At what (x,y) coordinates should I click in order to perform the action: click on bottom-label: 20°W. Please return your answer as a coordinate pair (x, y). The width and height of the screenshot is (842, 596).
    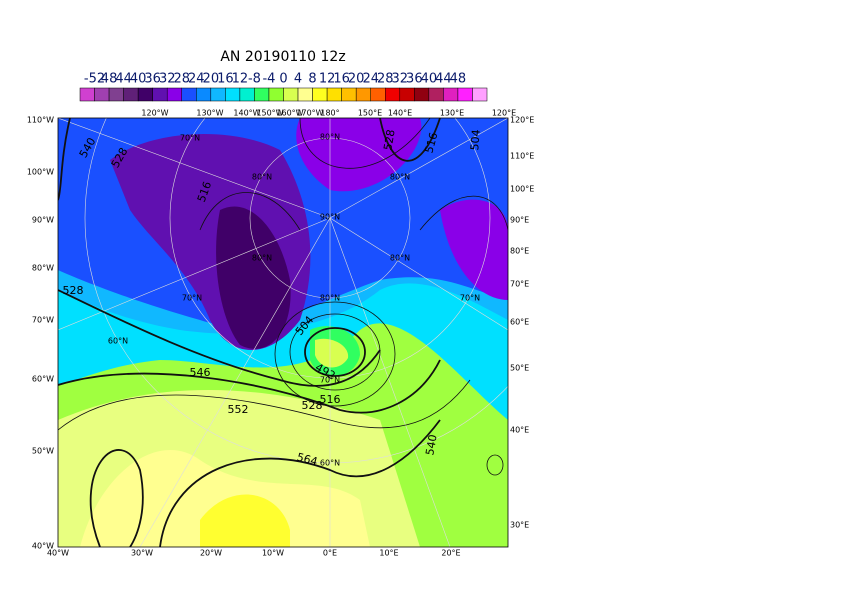
    Looking at the image, I should click on (211, 553).